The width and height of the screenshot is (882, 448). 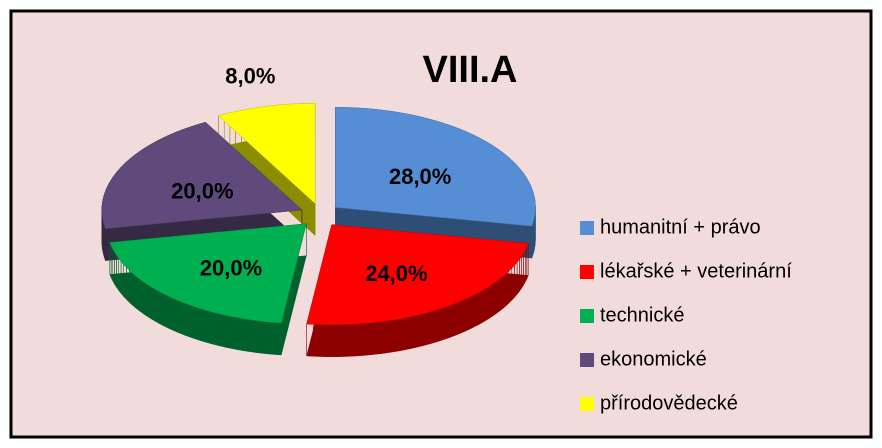 I want to click on chart-title: VIII.A, so click(x=469, y=70).